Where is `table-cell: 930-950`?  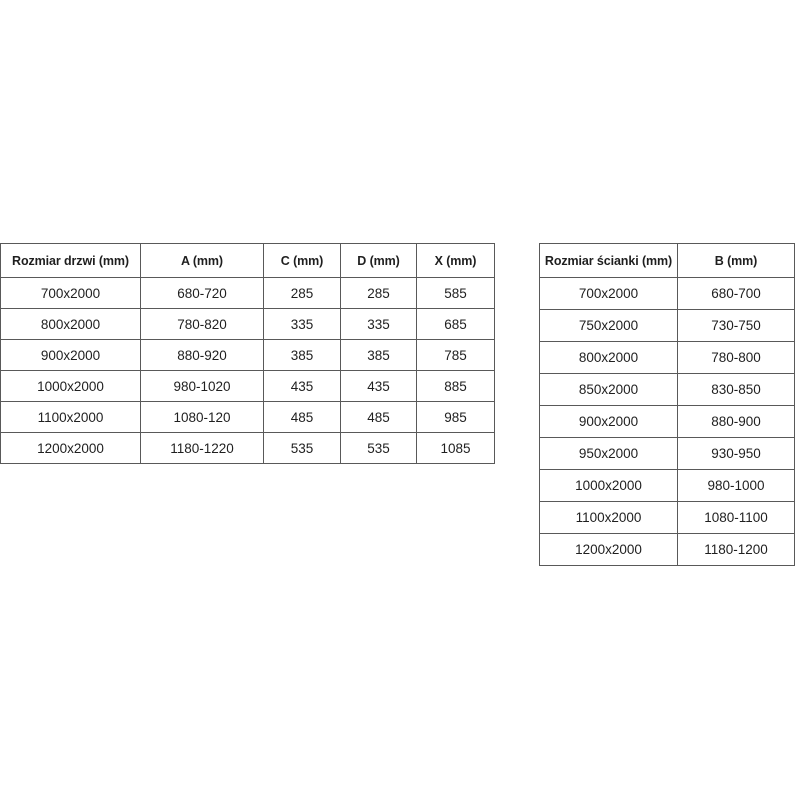
table-cell: 930-950 is located at coordinates (736, 453).